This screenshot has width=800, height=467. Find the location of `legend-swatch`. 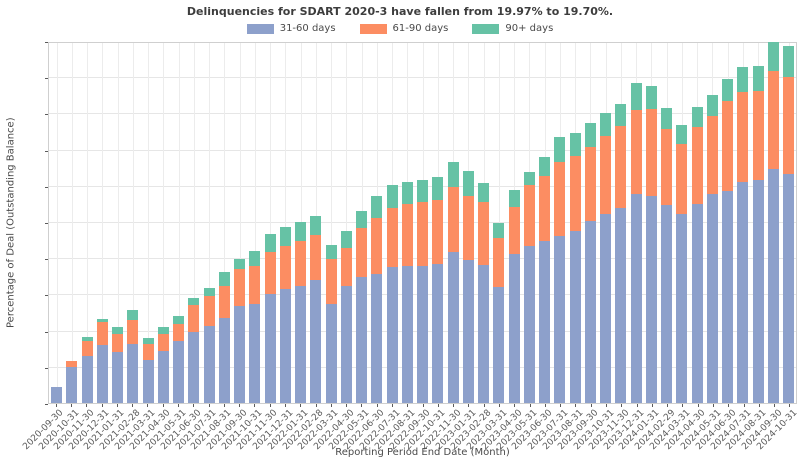

legend-swatch is located at coordinates (373, 28).